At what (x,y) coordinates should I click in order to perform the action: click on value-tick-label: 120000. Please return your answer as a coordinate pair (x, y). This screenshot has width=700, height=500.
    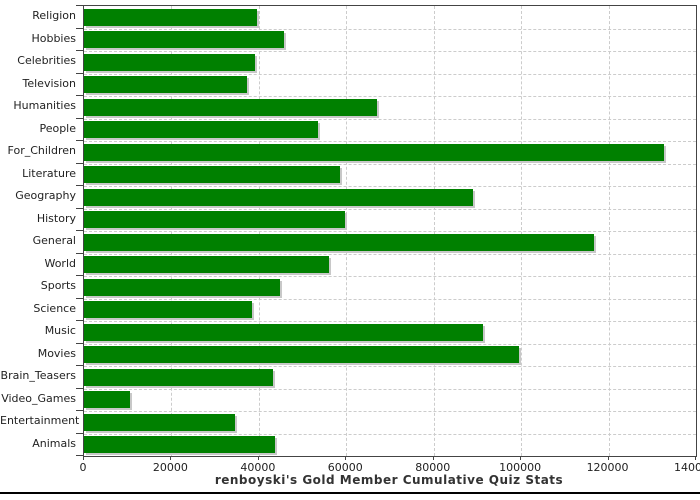
    Looking at the image, I should click on (607, 467).